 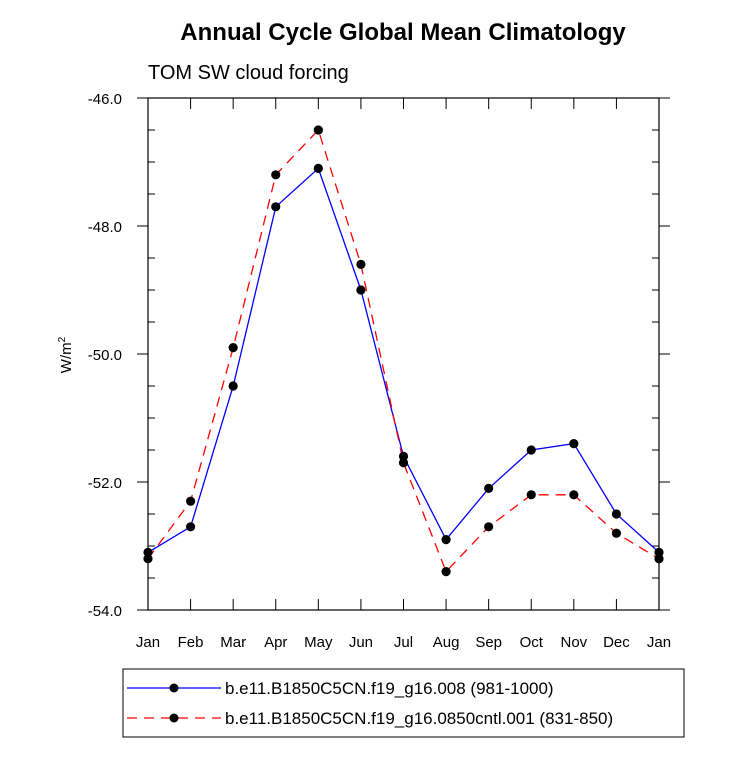 I want to click on x-tick-label: Oct, so click(x=532, y=642).